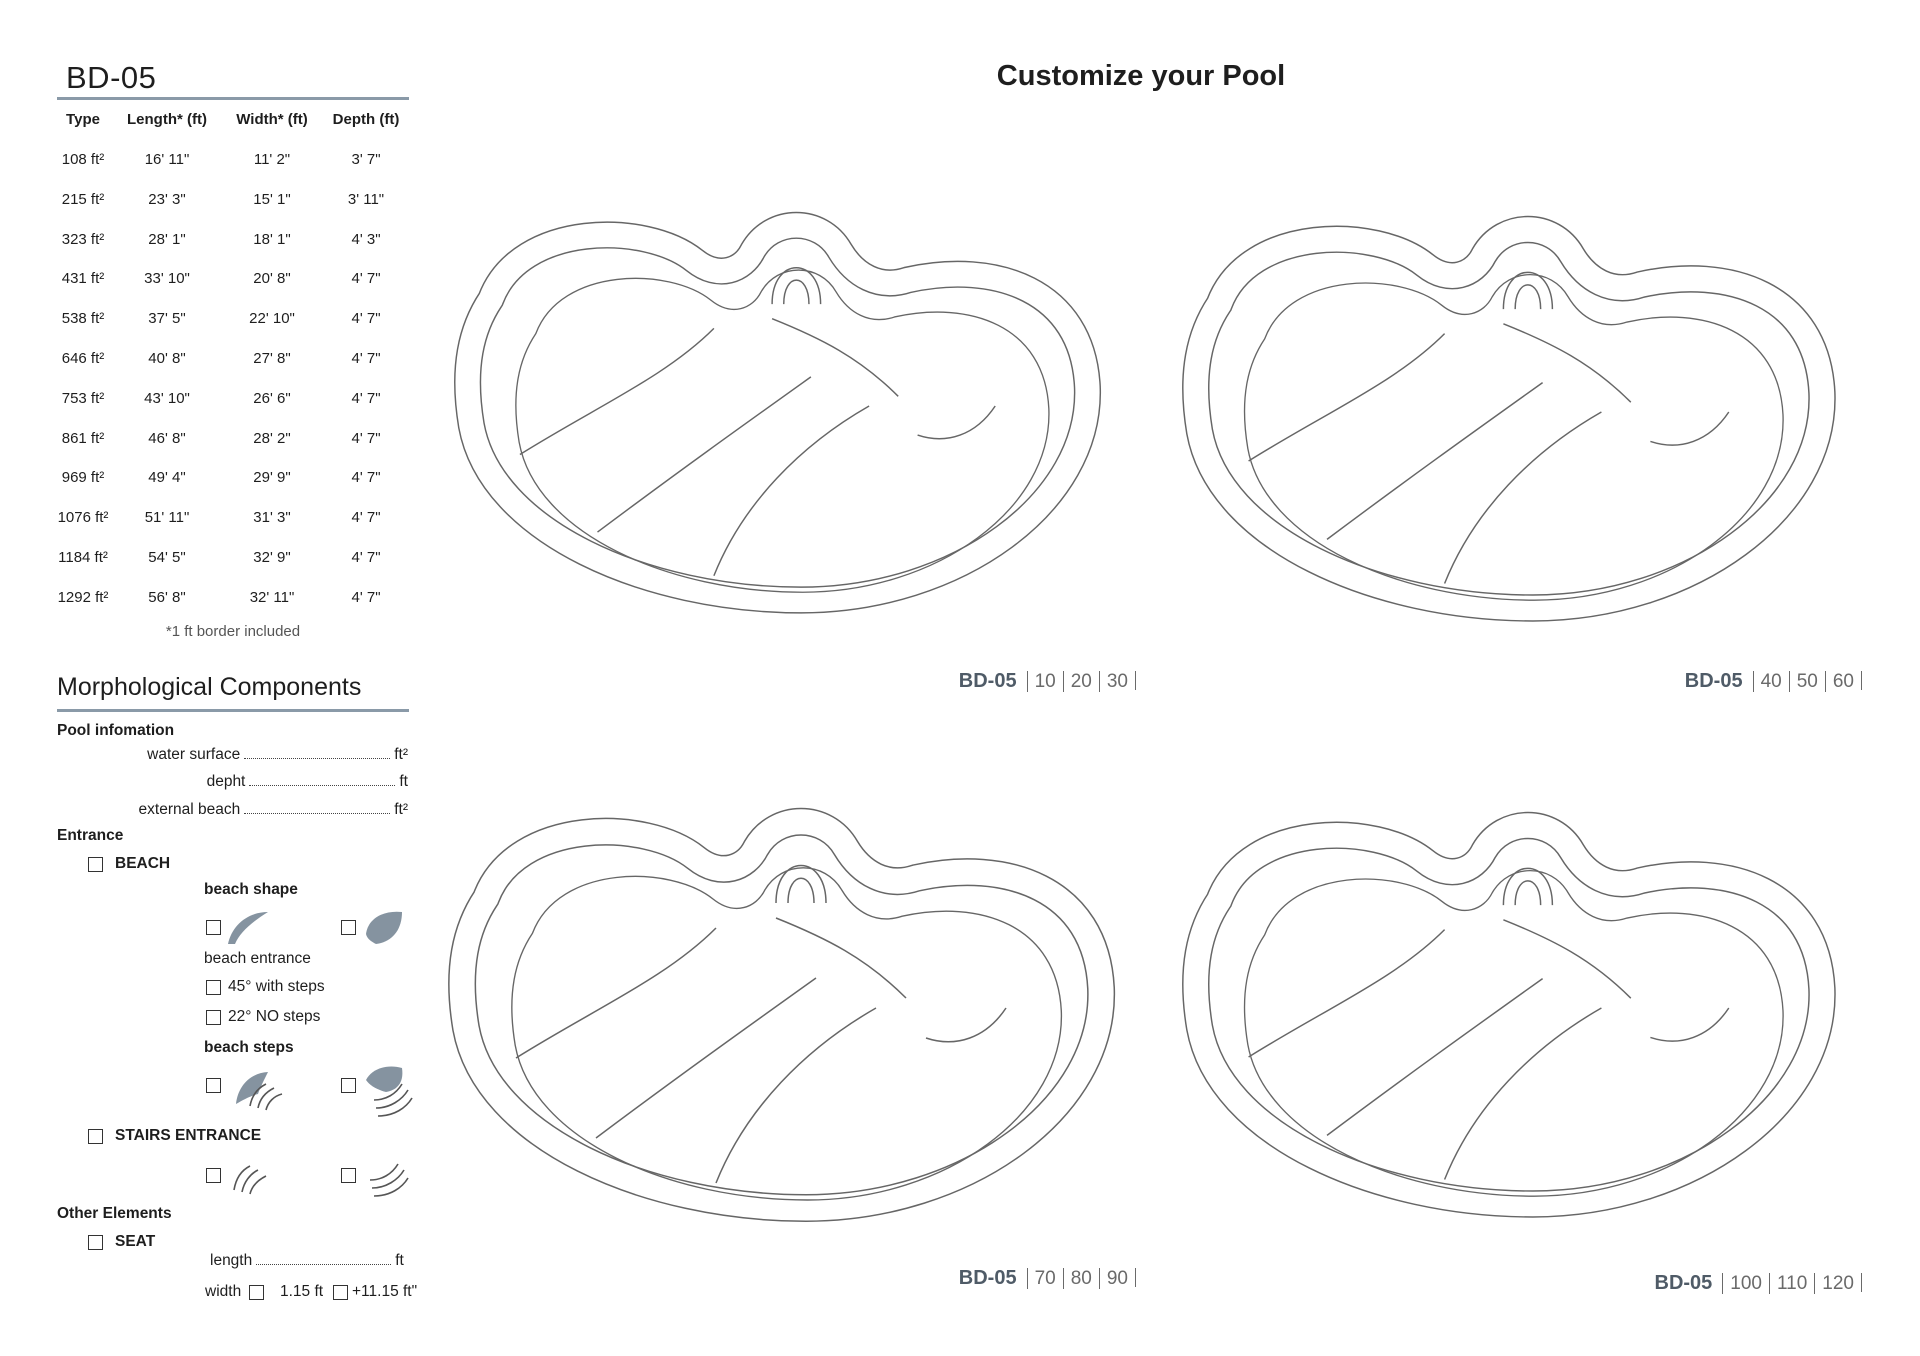  Describe the element at coordinates (272, 478) in the screenshot. I see `table-cell: 29' 9"` at that location.